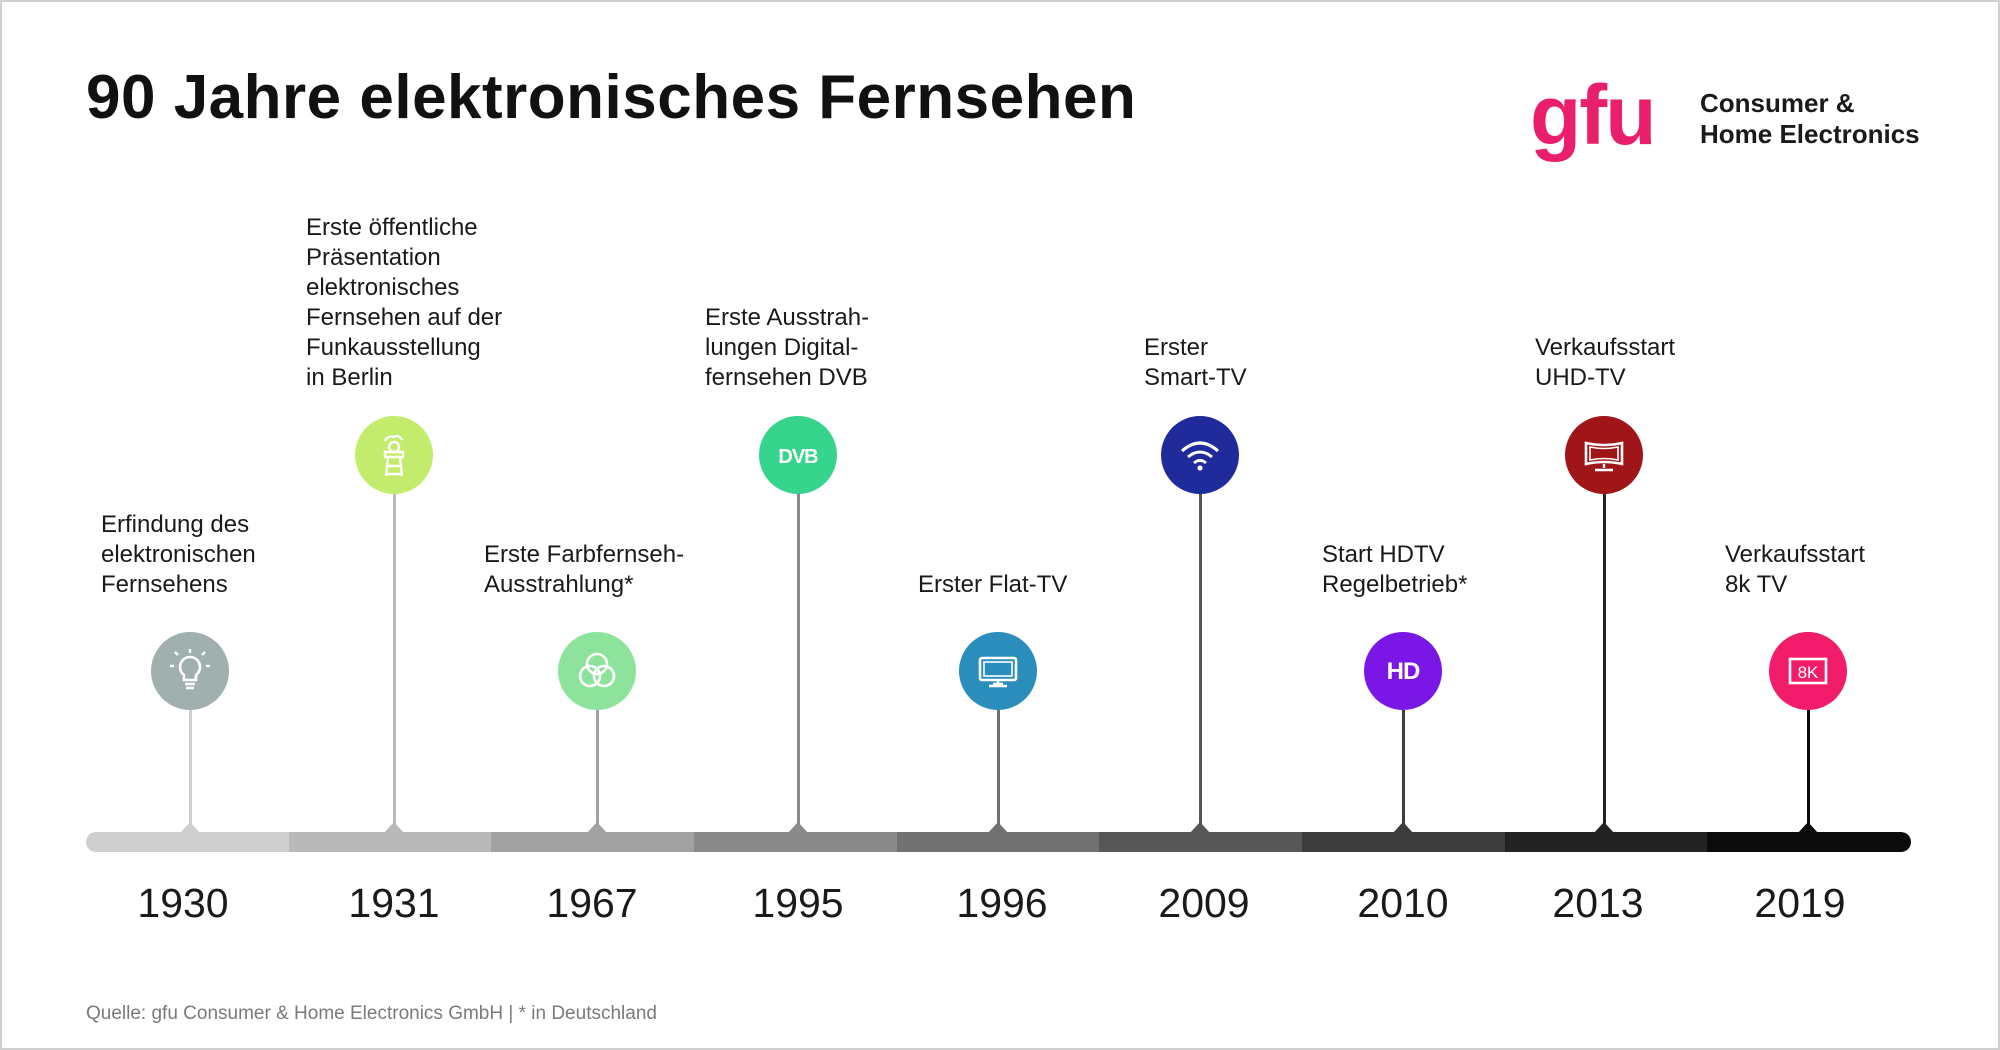 The height and width of the screenshot is (1050, 2000). I want to click on event-marker: 8K, so click(1808, 671).